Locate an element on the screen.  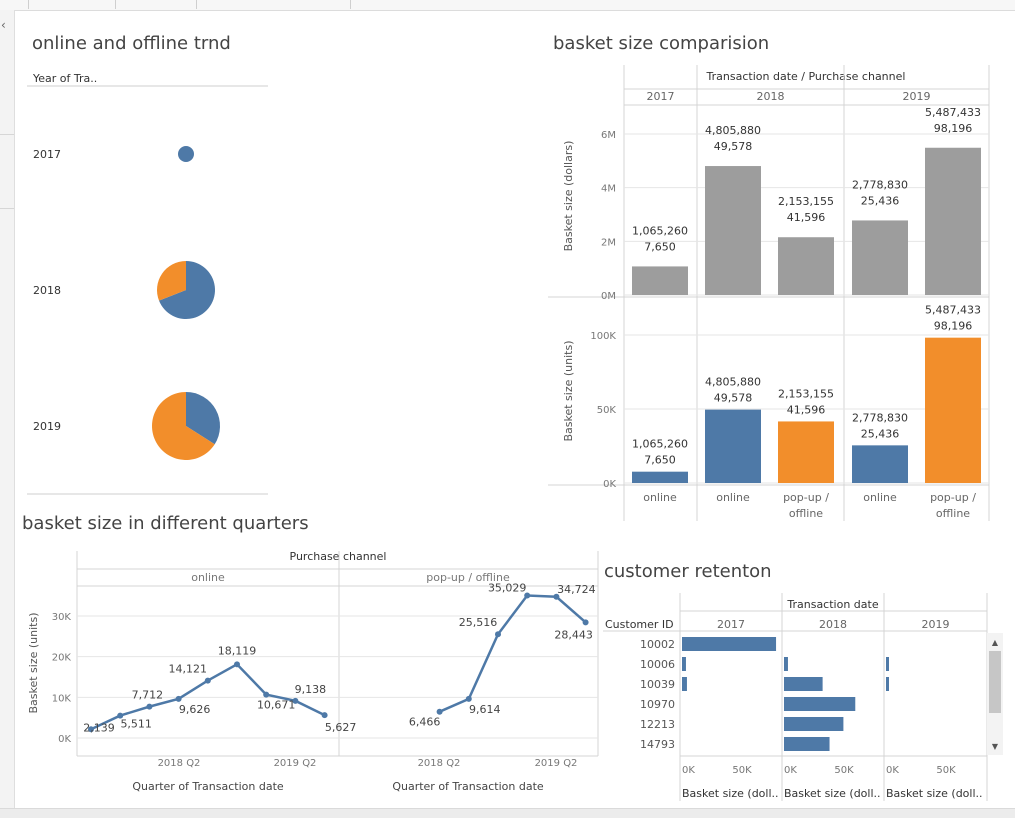
basket-panel-title: basket size comparision is located at coordinates (661, 43).